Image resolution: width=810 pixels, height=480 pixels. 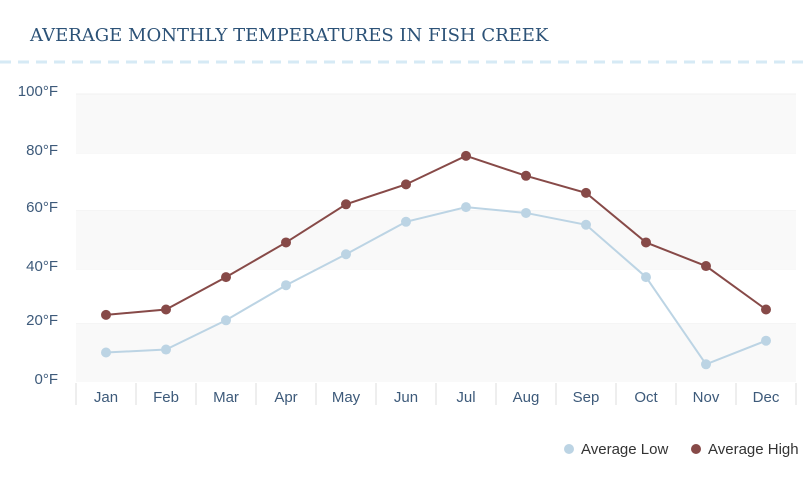 I want to click on x-tick-label: Feb, so click(x=166, y=397).